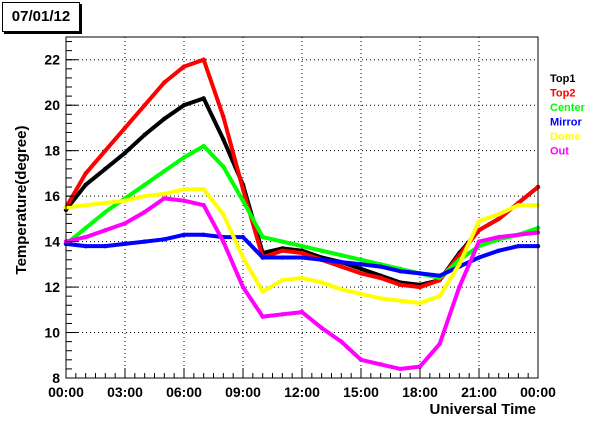  I want to click on legend-entry-center: Center, so click(568, 108).